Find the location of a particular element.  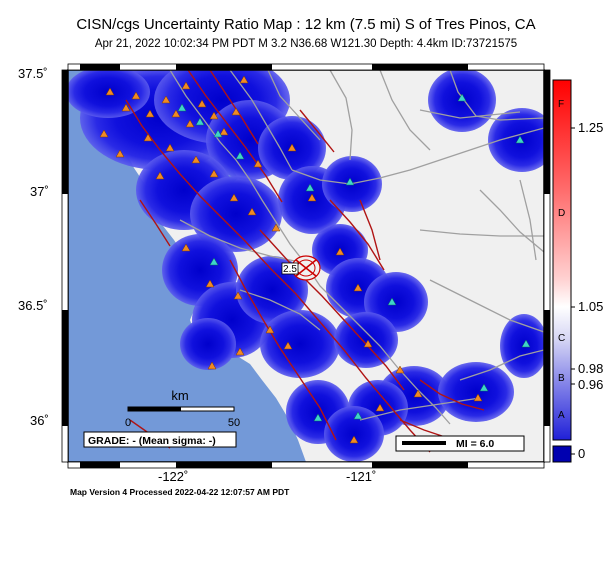

mi-legend-text: MI = 6.0 is located at coordinates (475, 444).